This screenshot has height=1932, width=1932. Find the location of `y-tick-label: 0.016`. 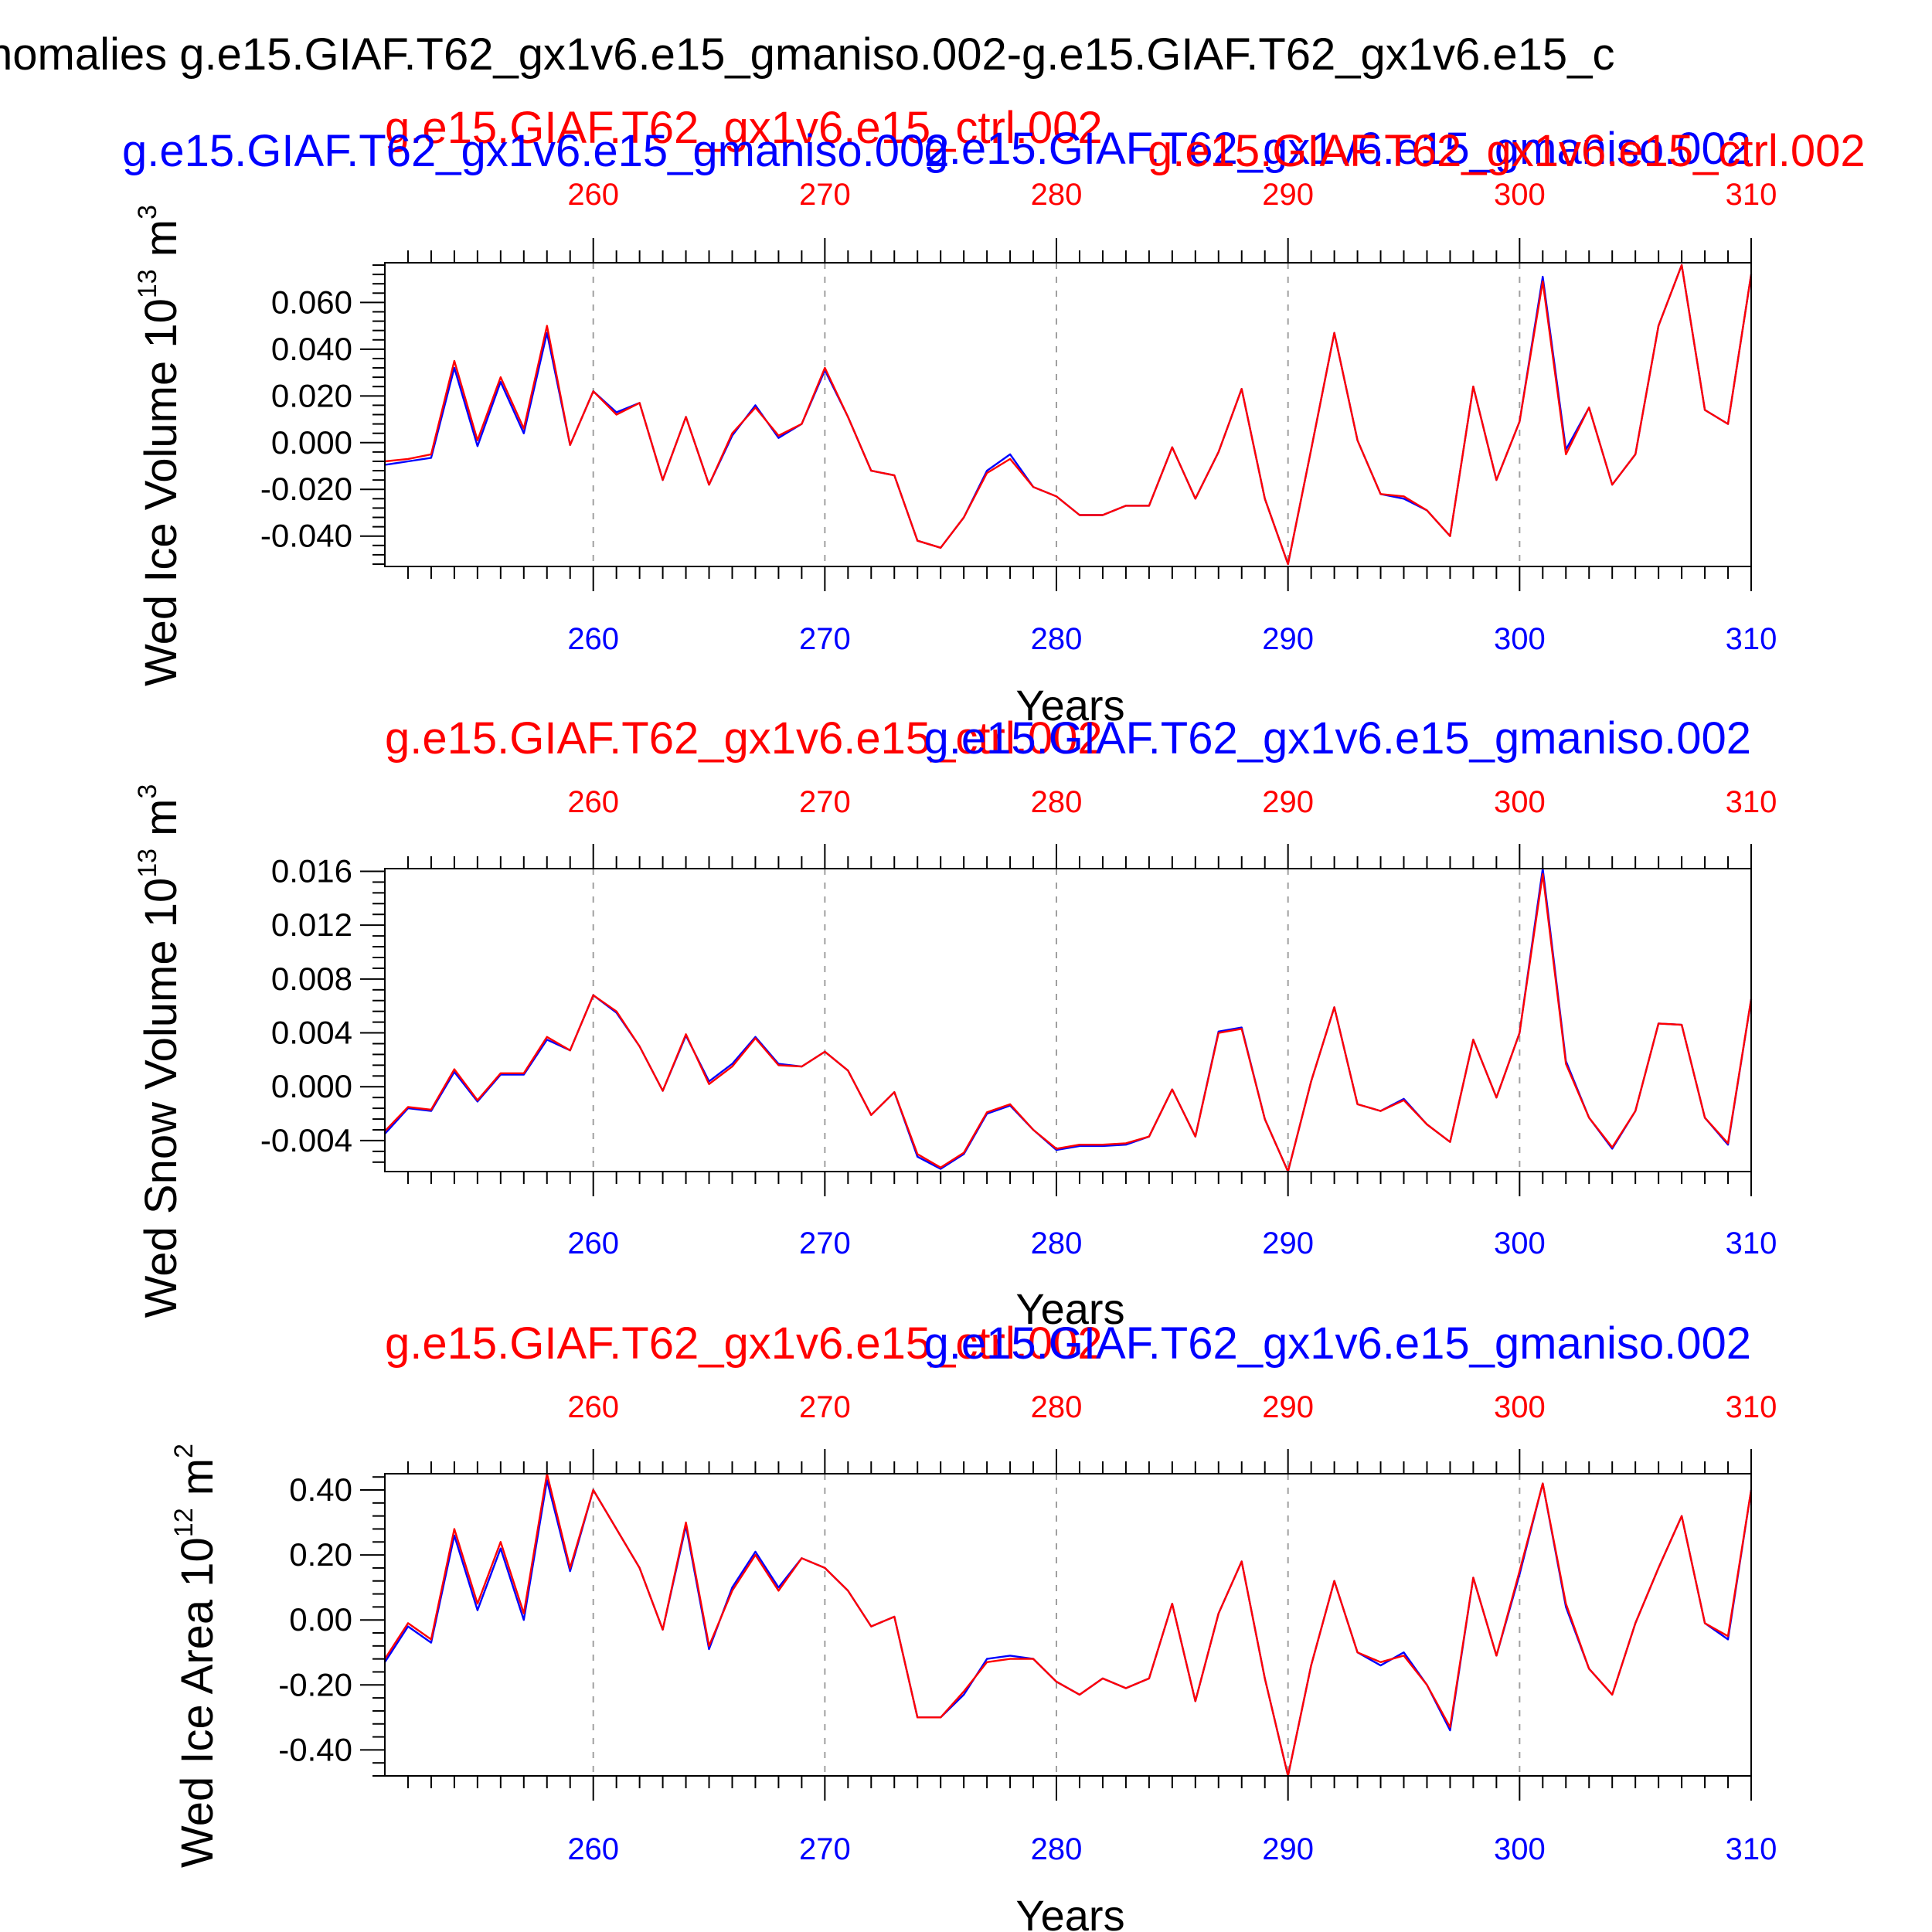

y-tick-label: 0.016 is located at coordinates (312, 871).